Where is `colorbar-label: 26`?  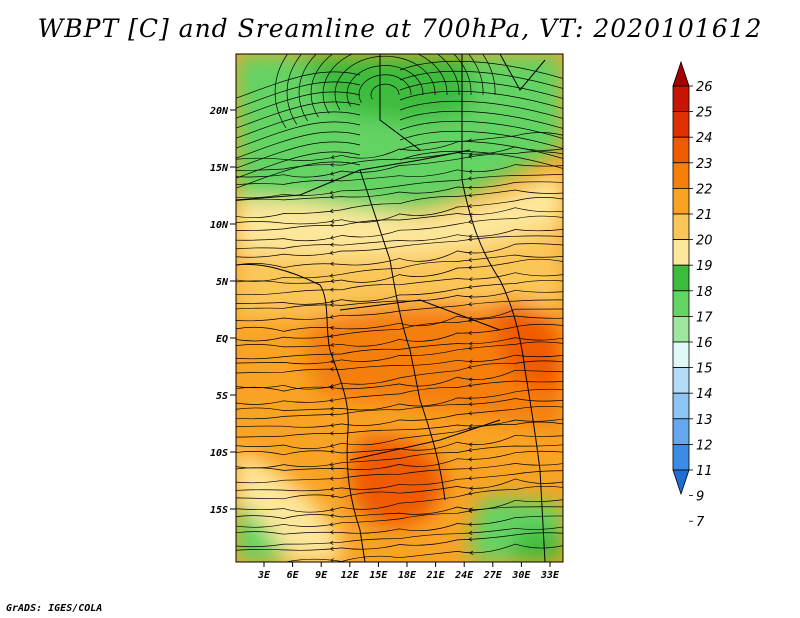
colorbar-label: 26 is located at coordinates (704, 87).